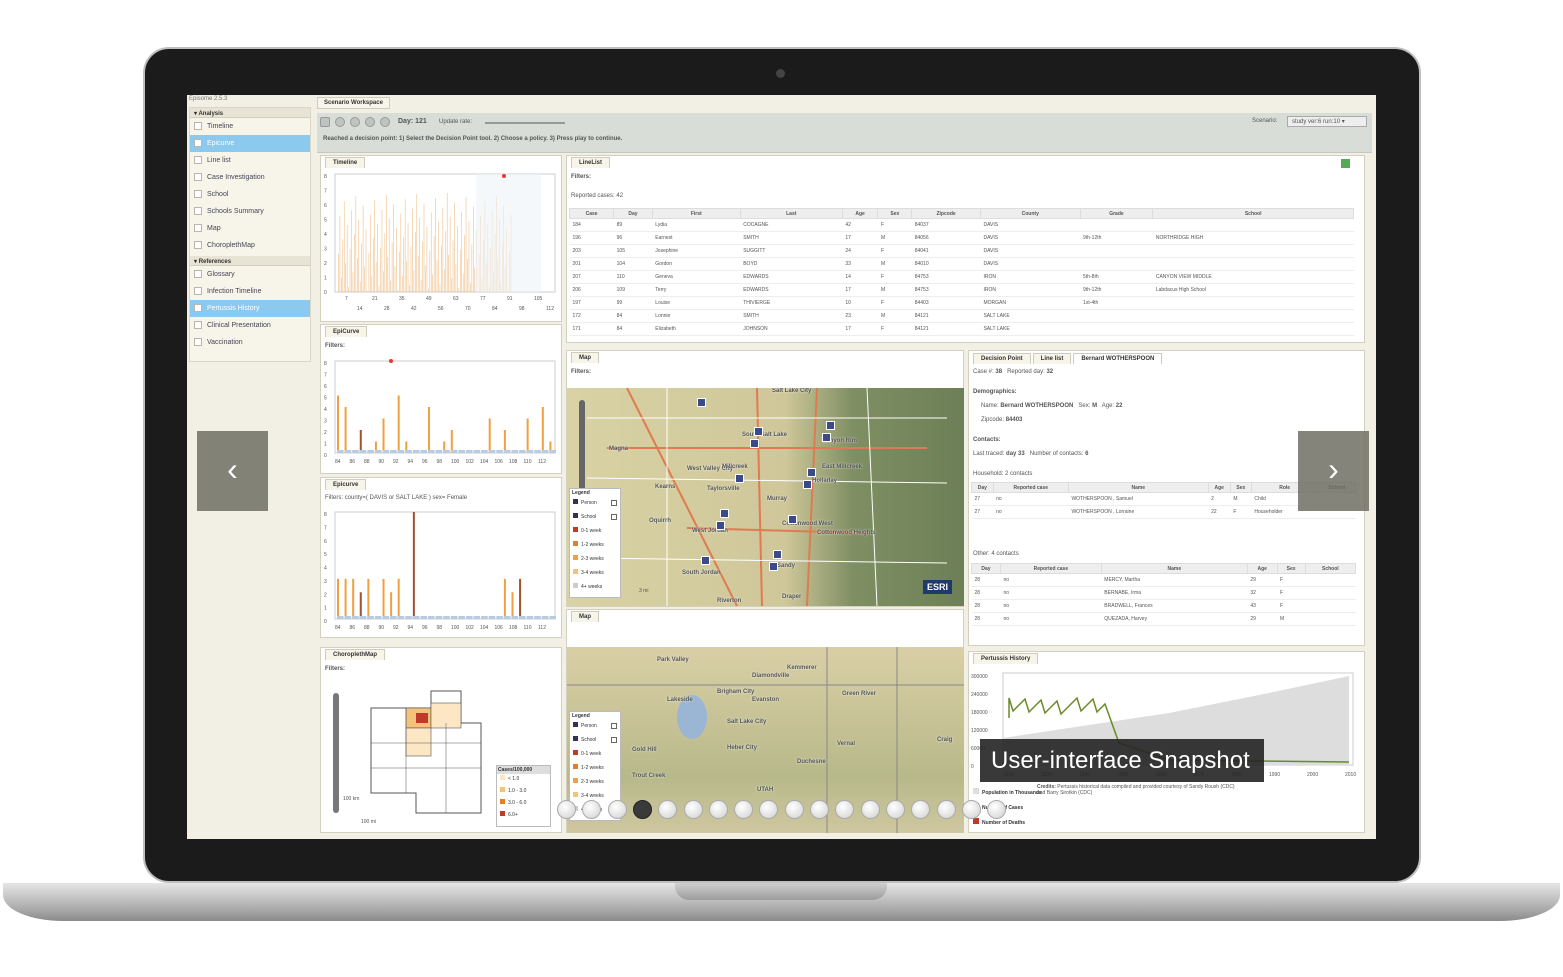 This screenshot has height=977, width=1563. Describe the element at coordinates (250, 342) in the screenshot. I see `sidebar-item-vaccination: Vaccination` at that location.